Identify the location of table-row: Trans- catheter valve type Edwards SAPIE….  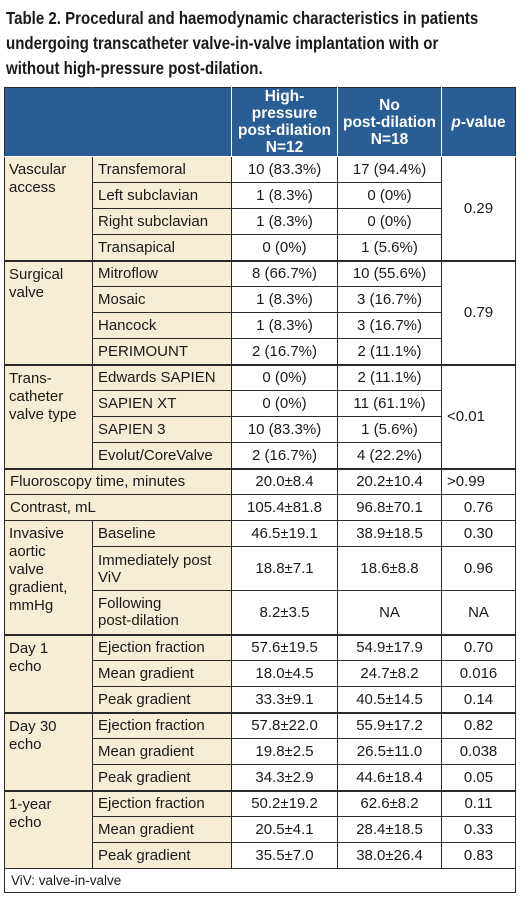
(260, 416).